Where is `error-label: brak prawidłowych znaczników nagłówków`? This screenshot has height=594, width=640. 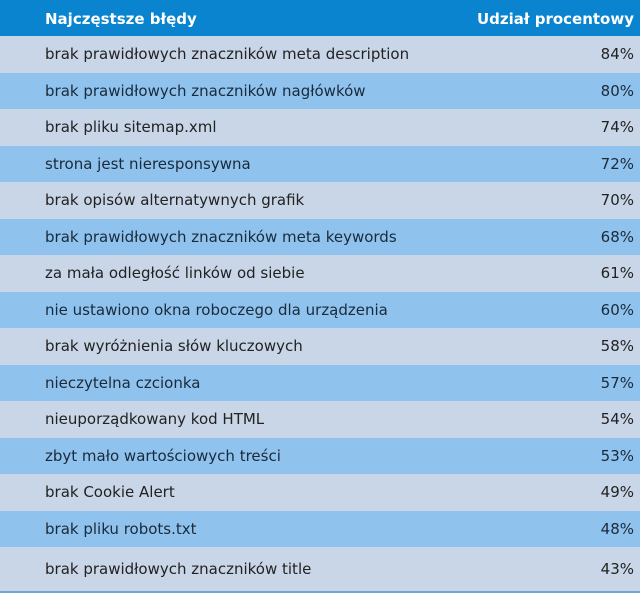 error-label: brak prawidłowych znaczników nagłówków is located at coordinates (205, 90).